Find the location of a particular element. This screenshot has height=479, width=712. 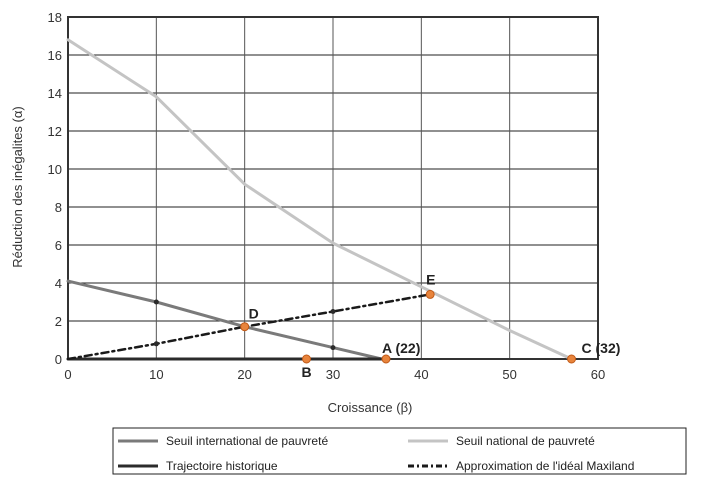

legend-label: Seuil national de pauvreté is located at coordinates (525, 441).